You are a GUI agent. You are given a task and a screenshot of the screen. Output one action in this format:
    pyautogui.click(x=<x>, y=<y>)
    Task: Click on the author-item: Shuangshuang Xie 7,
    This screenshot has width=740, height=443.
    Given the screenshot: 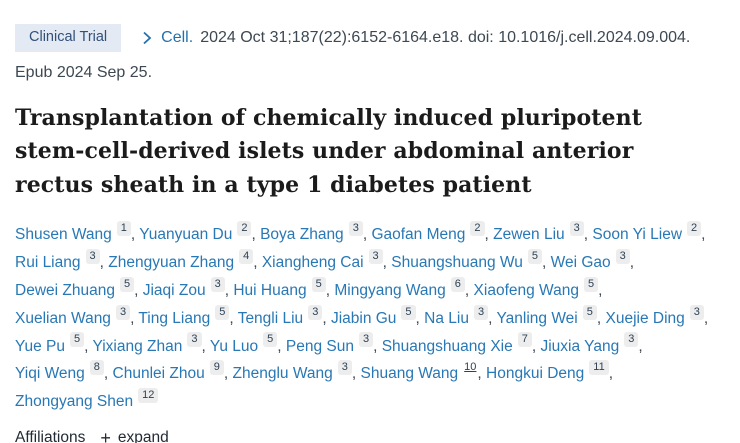 What is the action you would take?
    pyautogui.click(x=459, y=343)
    